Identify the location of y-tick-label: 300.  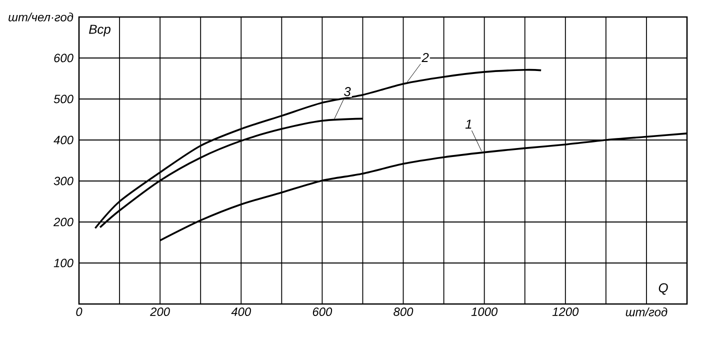
(64, 181).